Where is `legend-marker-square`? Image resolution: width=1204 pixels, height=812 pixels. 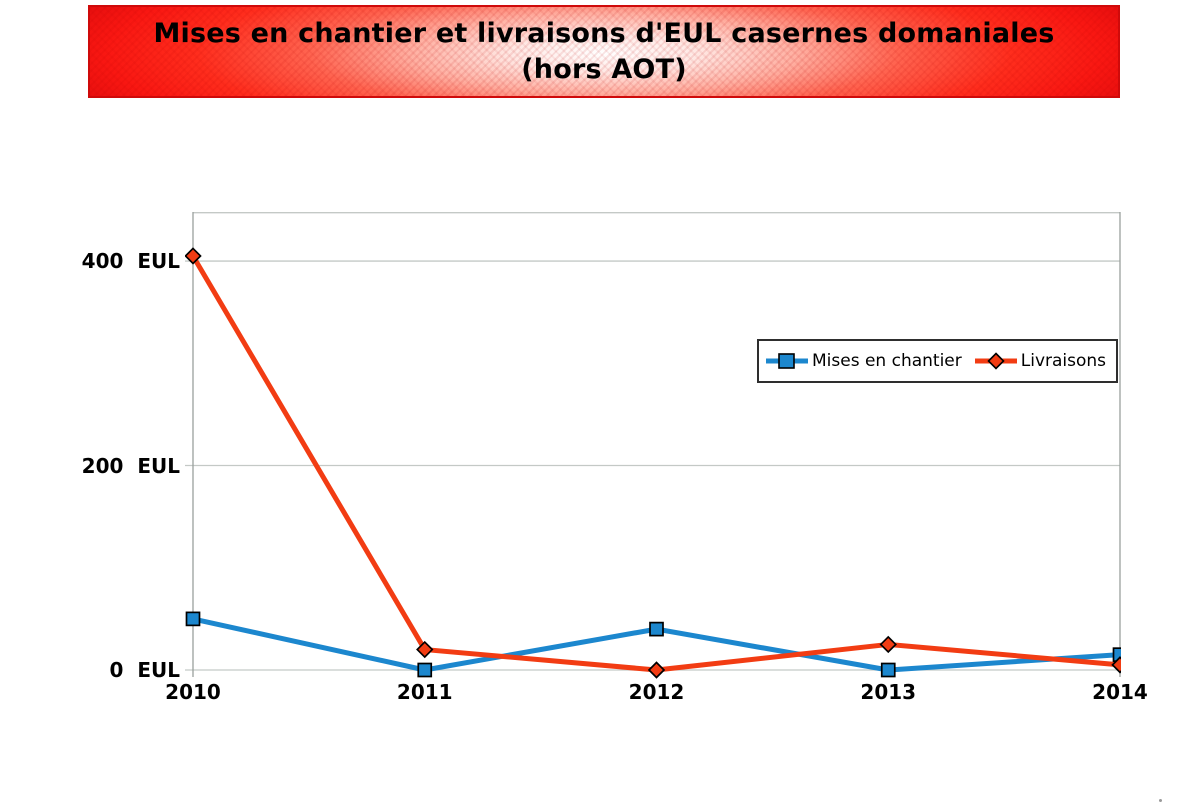
legend-marker-square is located at coordinates (786, 361).